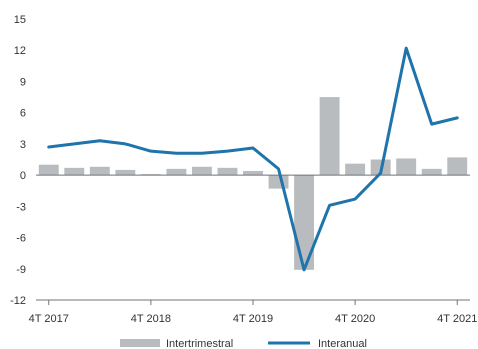 This screenshot has width=478, height=349. I want to click on y-tick-label: 3, so click(23, 145).